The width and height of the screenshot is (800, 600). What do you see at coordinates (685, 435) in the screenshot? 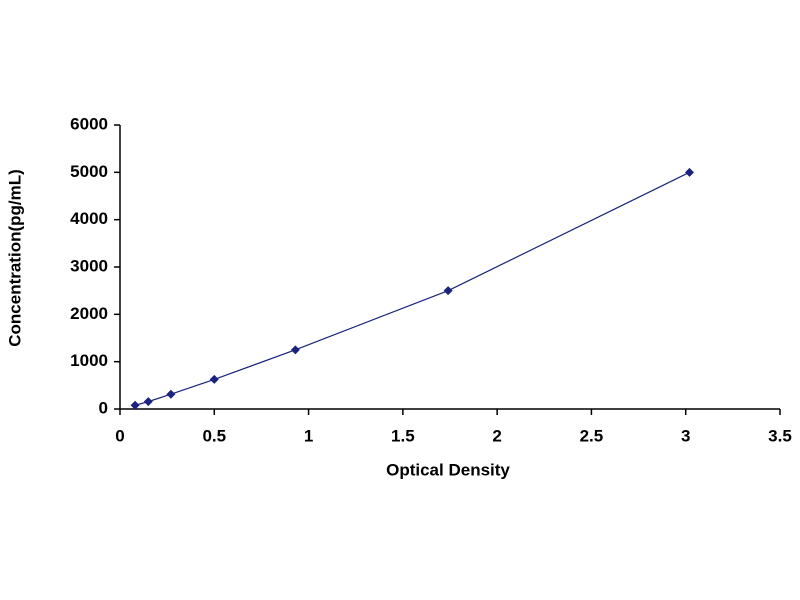
I see `x-tick-label: 3` at bounding box center [685, 435].